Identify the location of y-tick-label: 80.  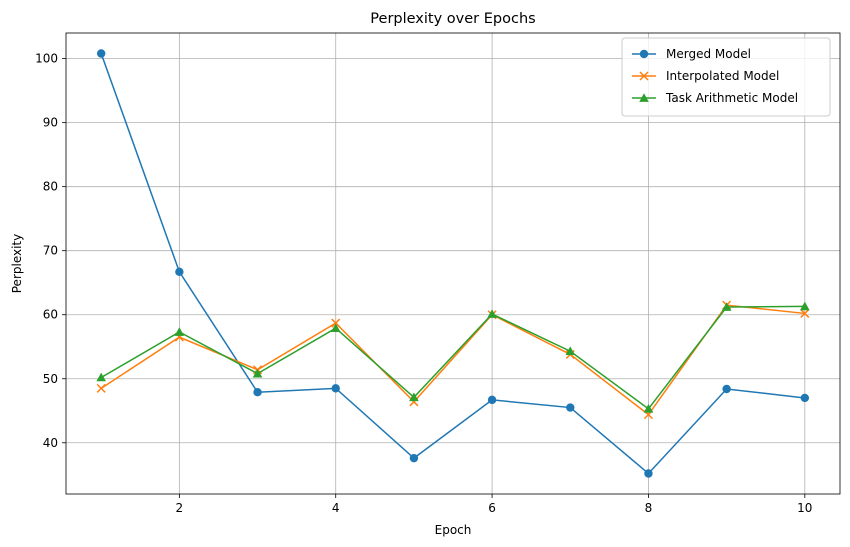
(50, 187).